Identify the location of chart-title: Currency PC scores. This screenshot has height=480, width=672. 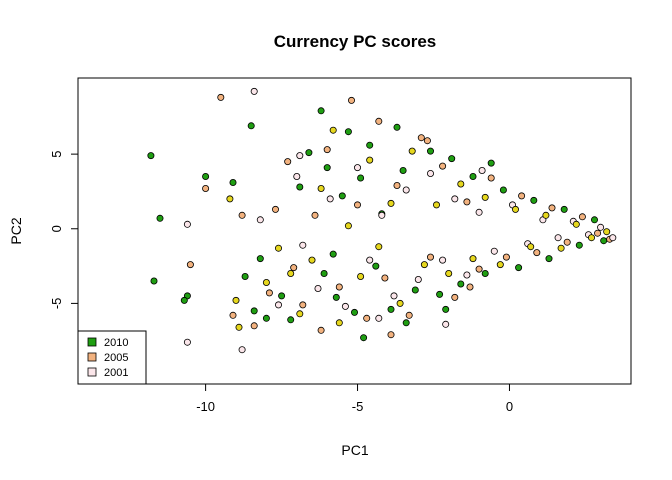
(355, 41).